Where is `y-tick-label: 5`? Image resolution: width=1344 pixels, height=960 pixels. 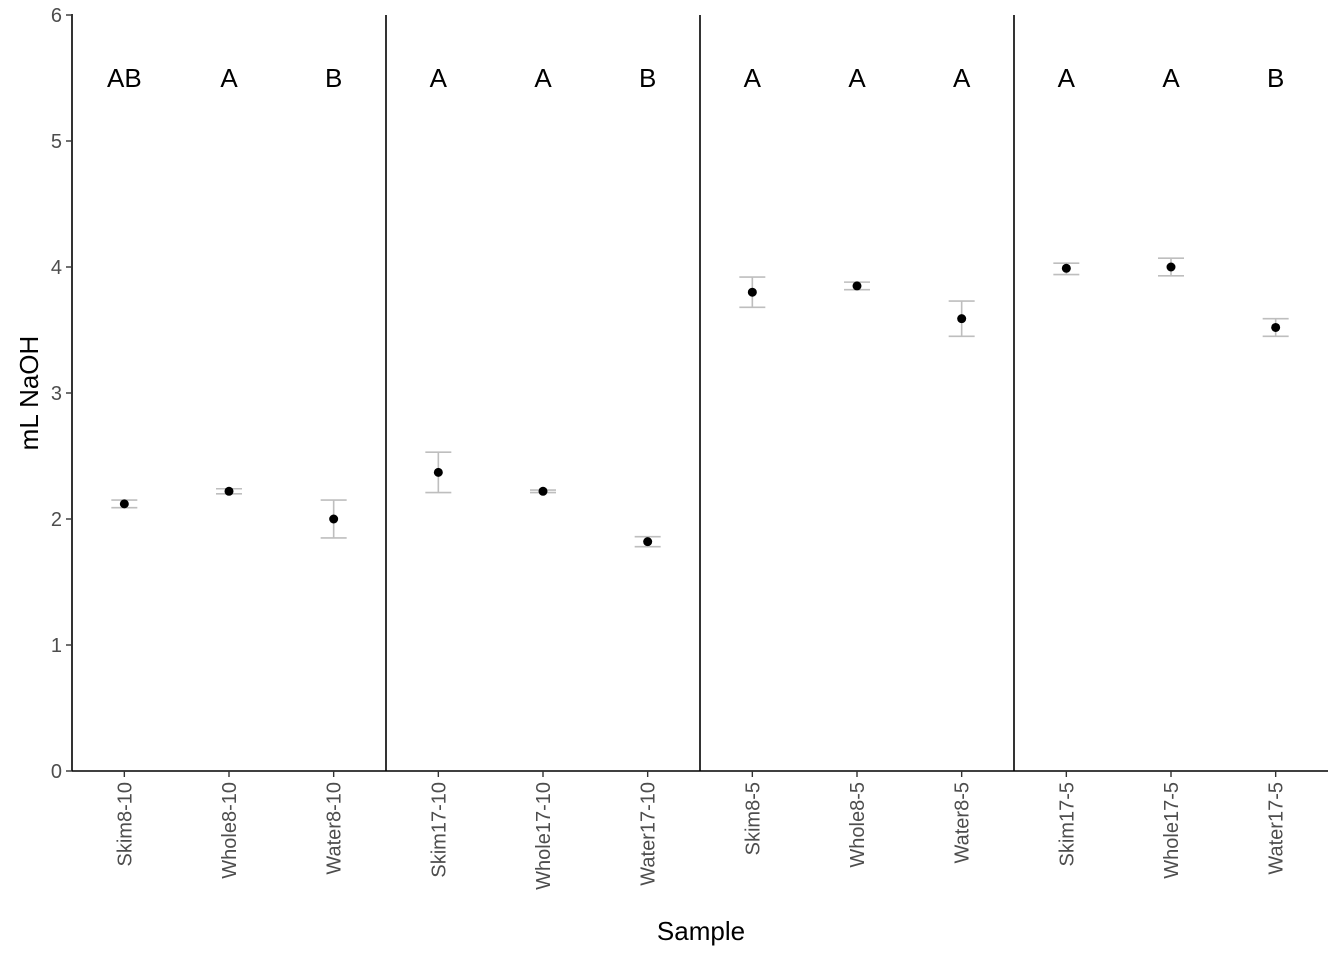 y-tick-label: 5 is located at coordinates (56, 142).